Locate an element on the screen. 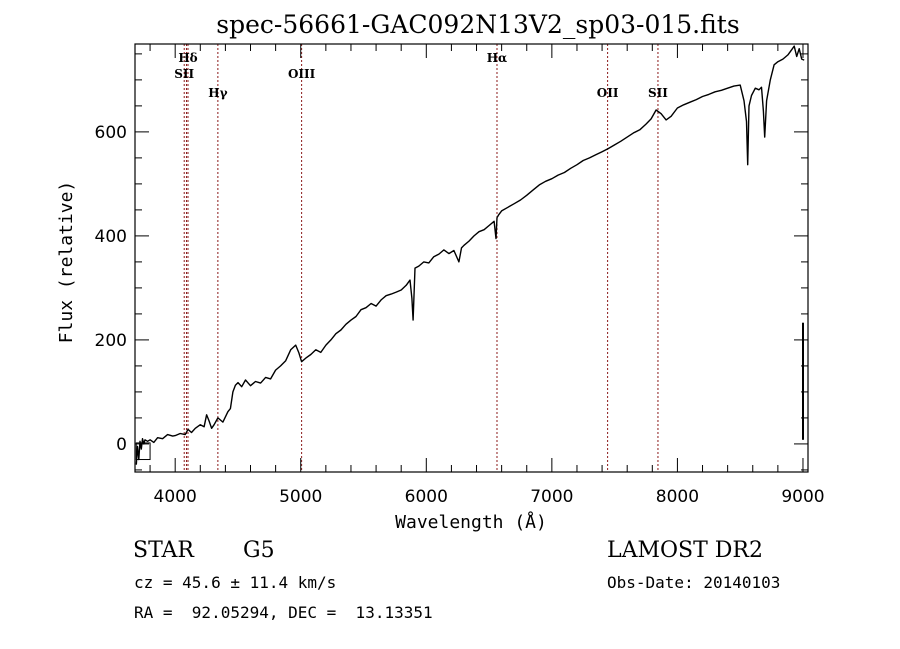 Image resolution: width=900 pixels, height=649 pixels. y-tick-label: 0 is located at coordinates (121, 445).